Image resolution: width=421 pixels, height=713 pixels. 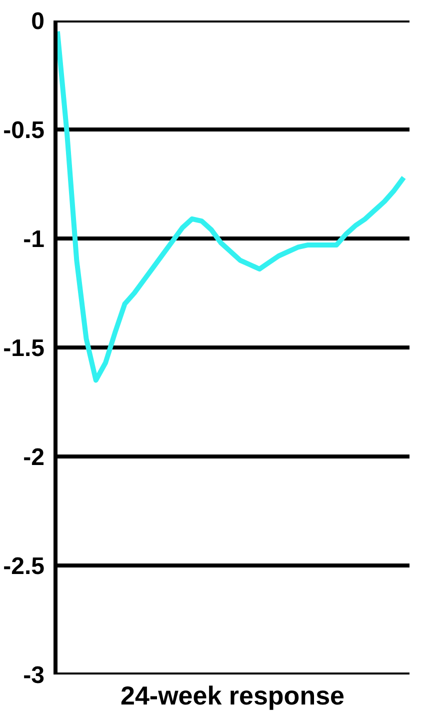 What do you see at coordinates (232, 695) in the screenshot?
I see `x-axis-title: 24-week response` at bounding box center [232, 695].